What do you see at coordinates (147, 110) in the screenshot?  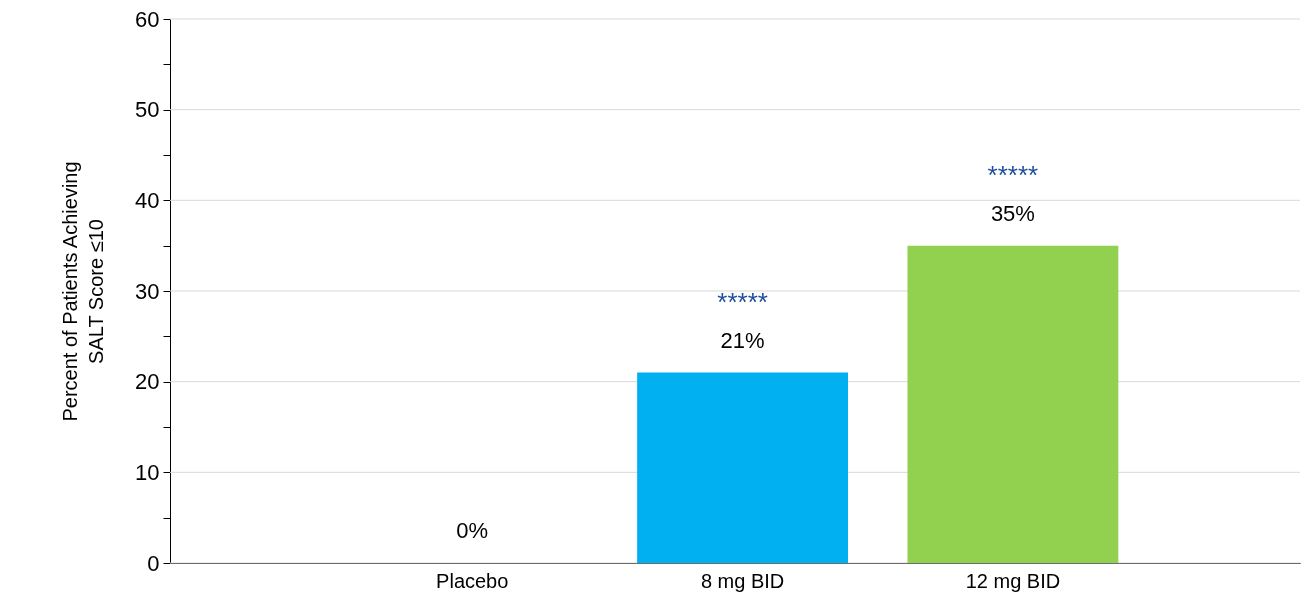 I see `y-tick-label: 50` at bounding box center [147, 110].